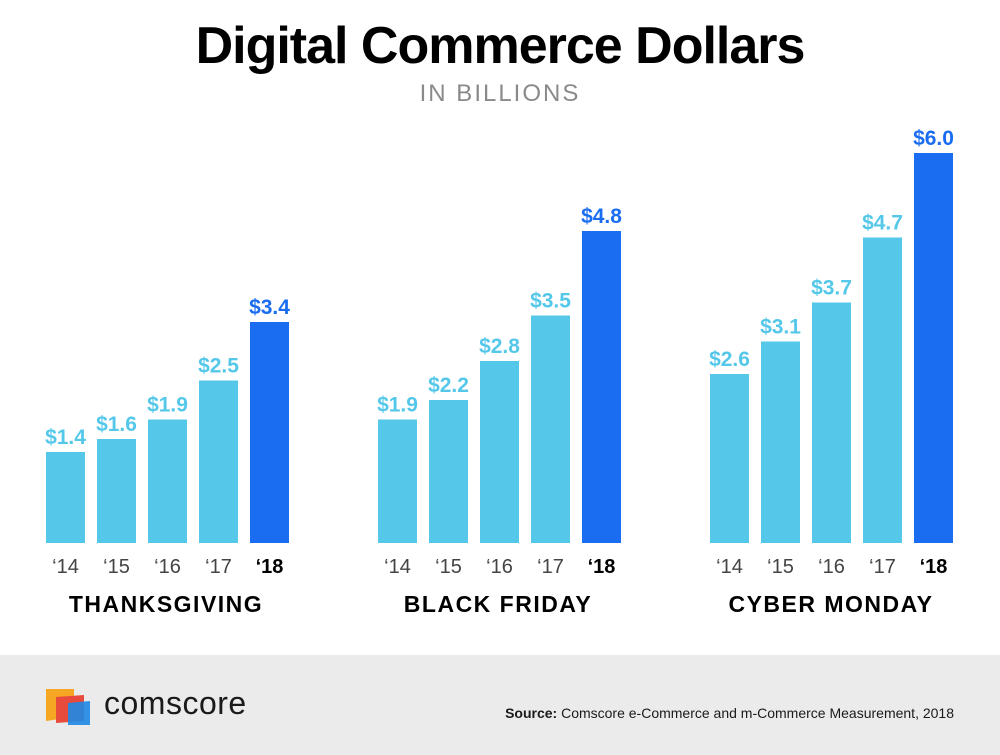 This screenshot has width=1000, height=755. Describe the element at coordinates (550, 567) in the screenshot. I see `tick-label-black-friday-3: ‘17` at that location.